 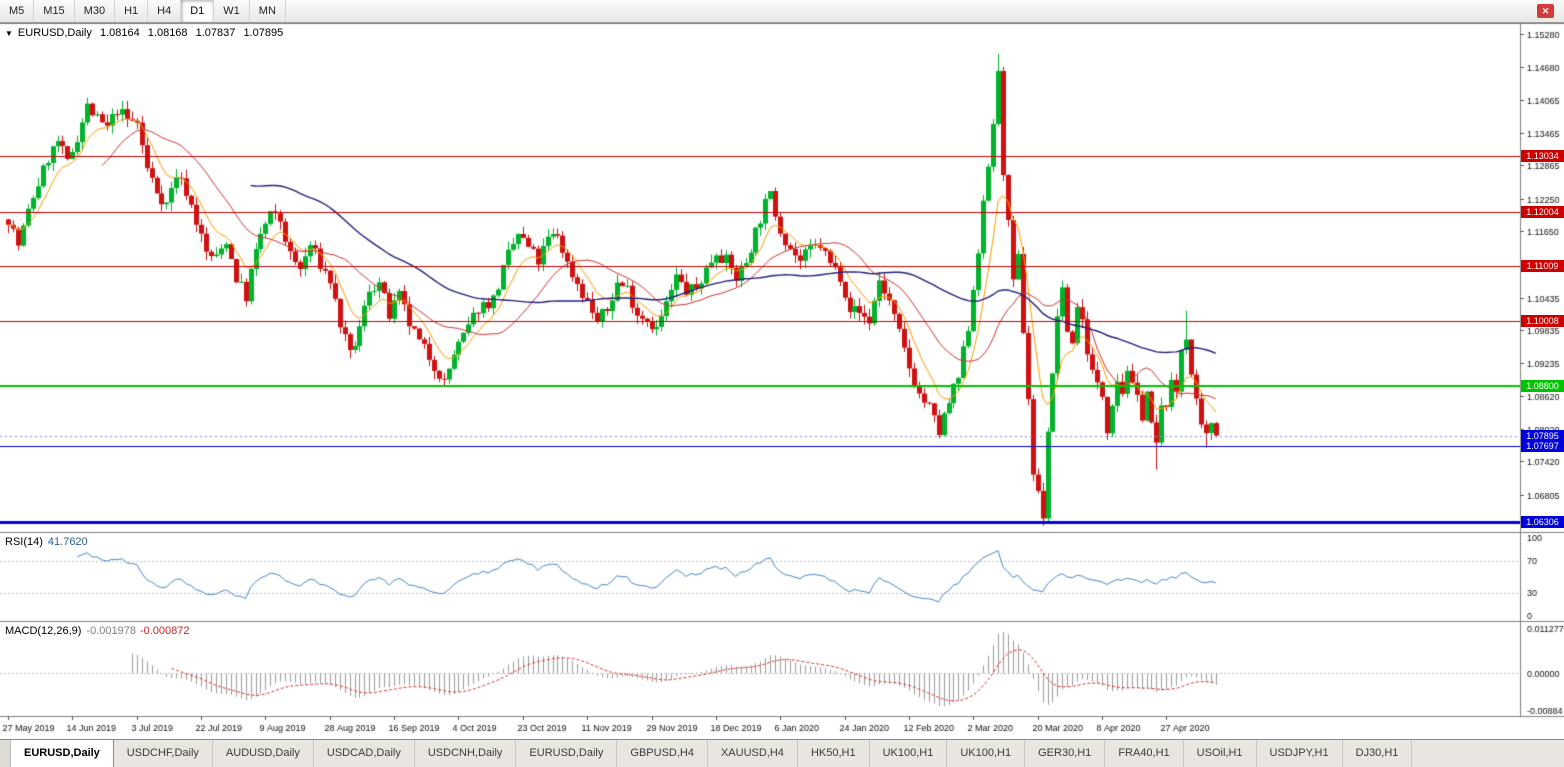 What do you see at coordinates (132, 11) in the screenshot?
I see `timeframe-button-h1: H1` at bounding box center [132, 11].